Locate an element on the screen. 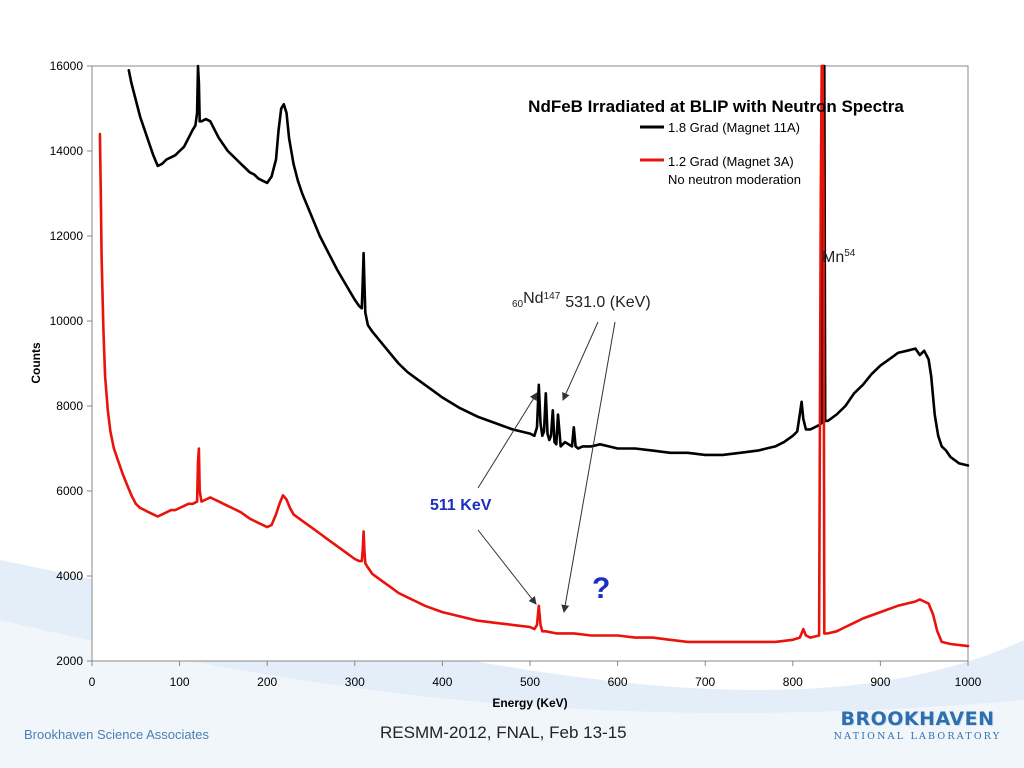  x-tick-label: 300 is located at coordinates (355, 682).